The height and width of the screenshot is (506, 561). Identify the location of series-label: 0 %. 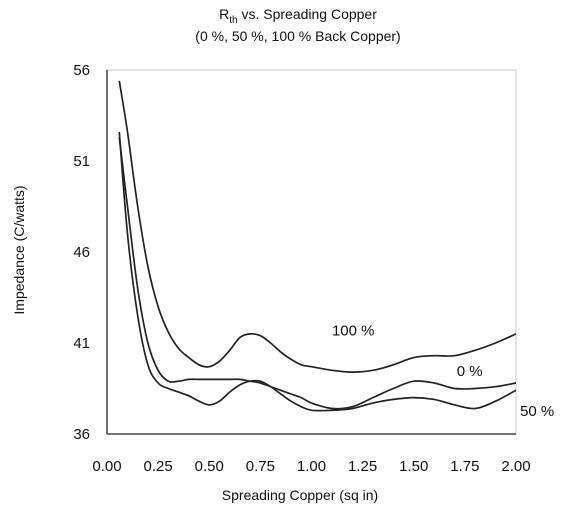
(470, 371).